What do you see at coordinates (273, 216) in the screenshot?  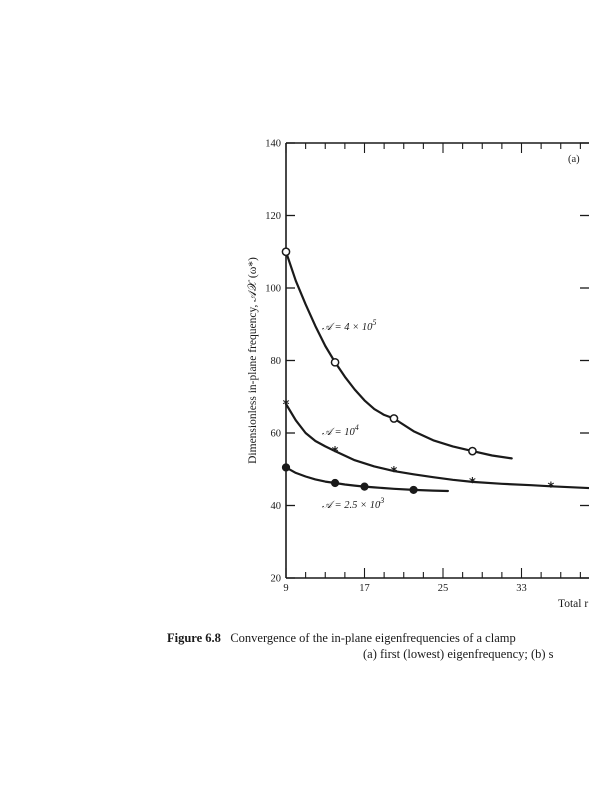 I see `y-tick-label: 120` at bounding box center [273, 216].